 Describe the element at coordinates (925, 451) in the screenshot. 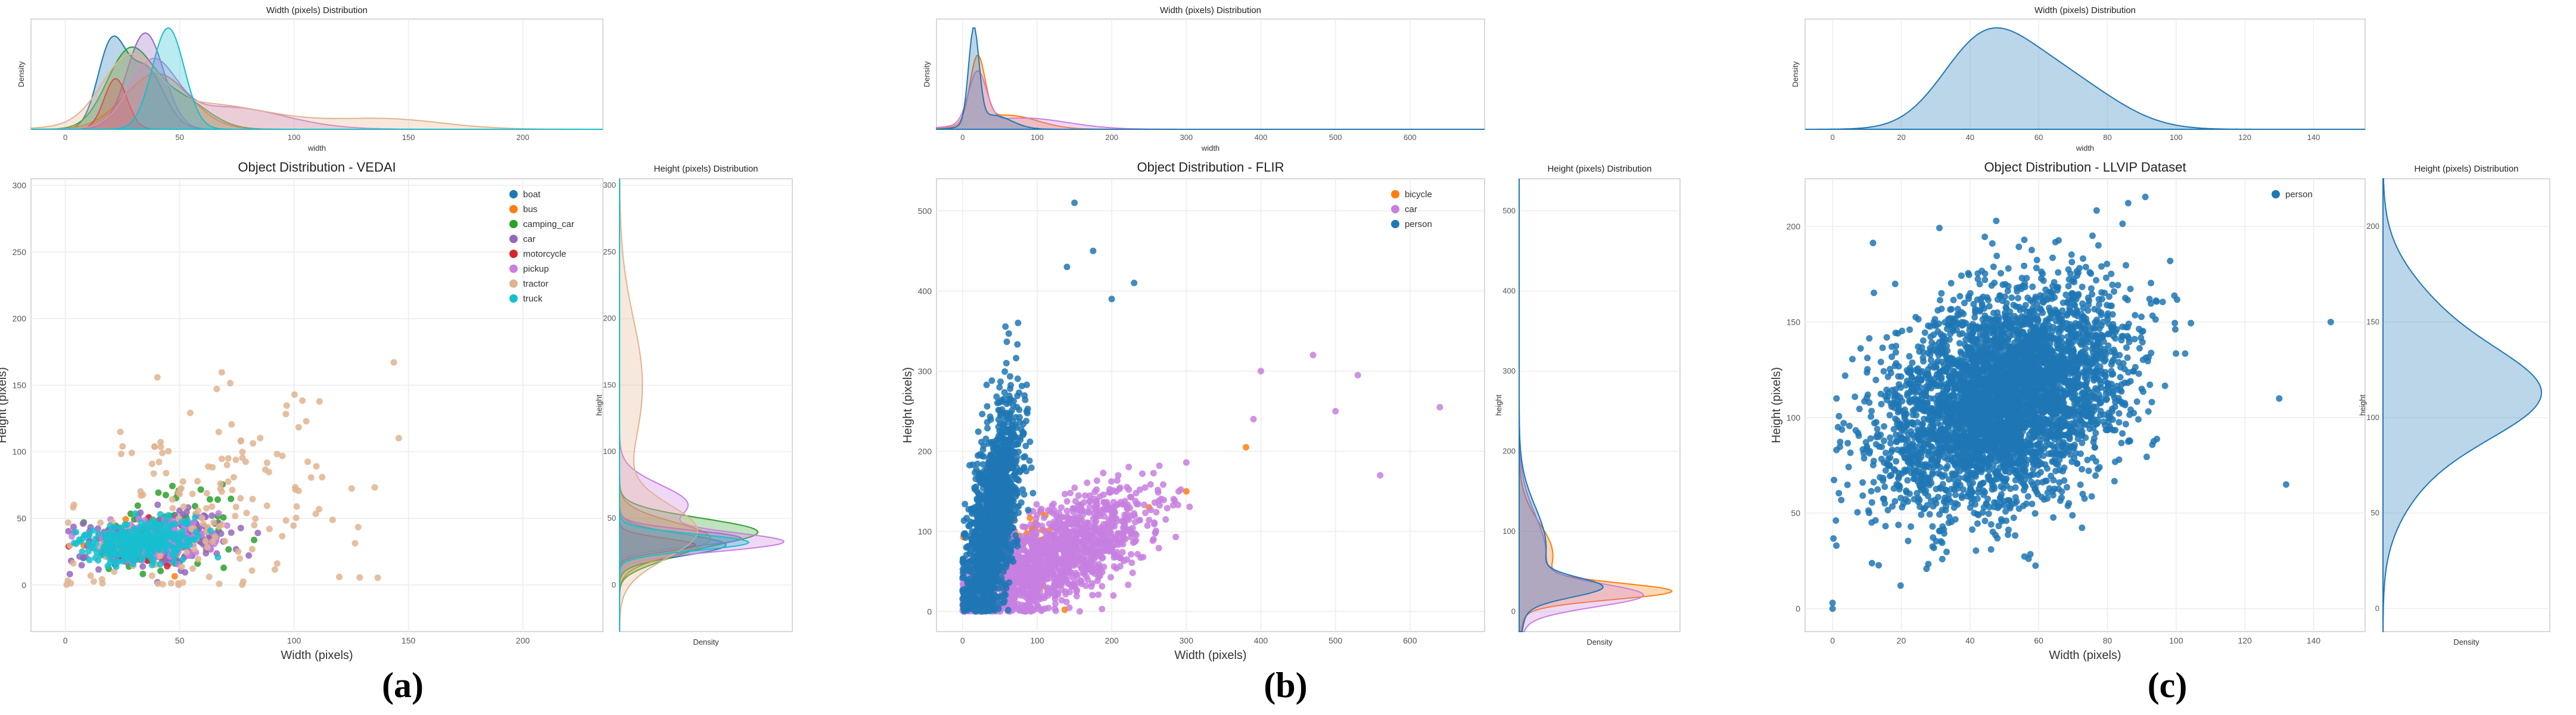

I see `scatter-ytick: 200` at that location.